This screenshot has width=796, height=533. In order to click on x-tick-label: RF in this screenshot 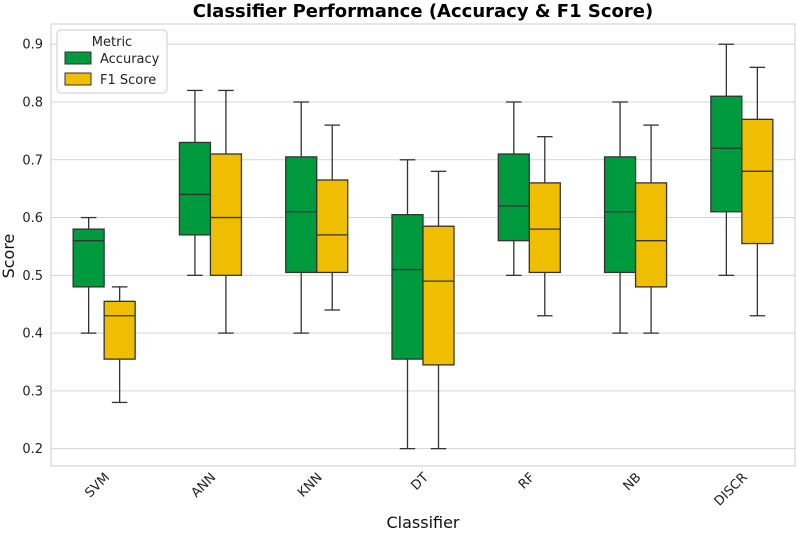, I will do `click(527, 481)`.